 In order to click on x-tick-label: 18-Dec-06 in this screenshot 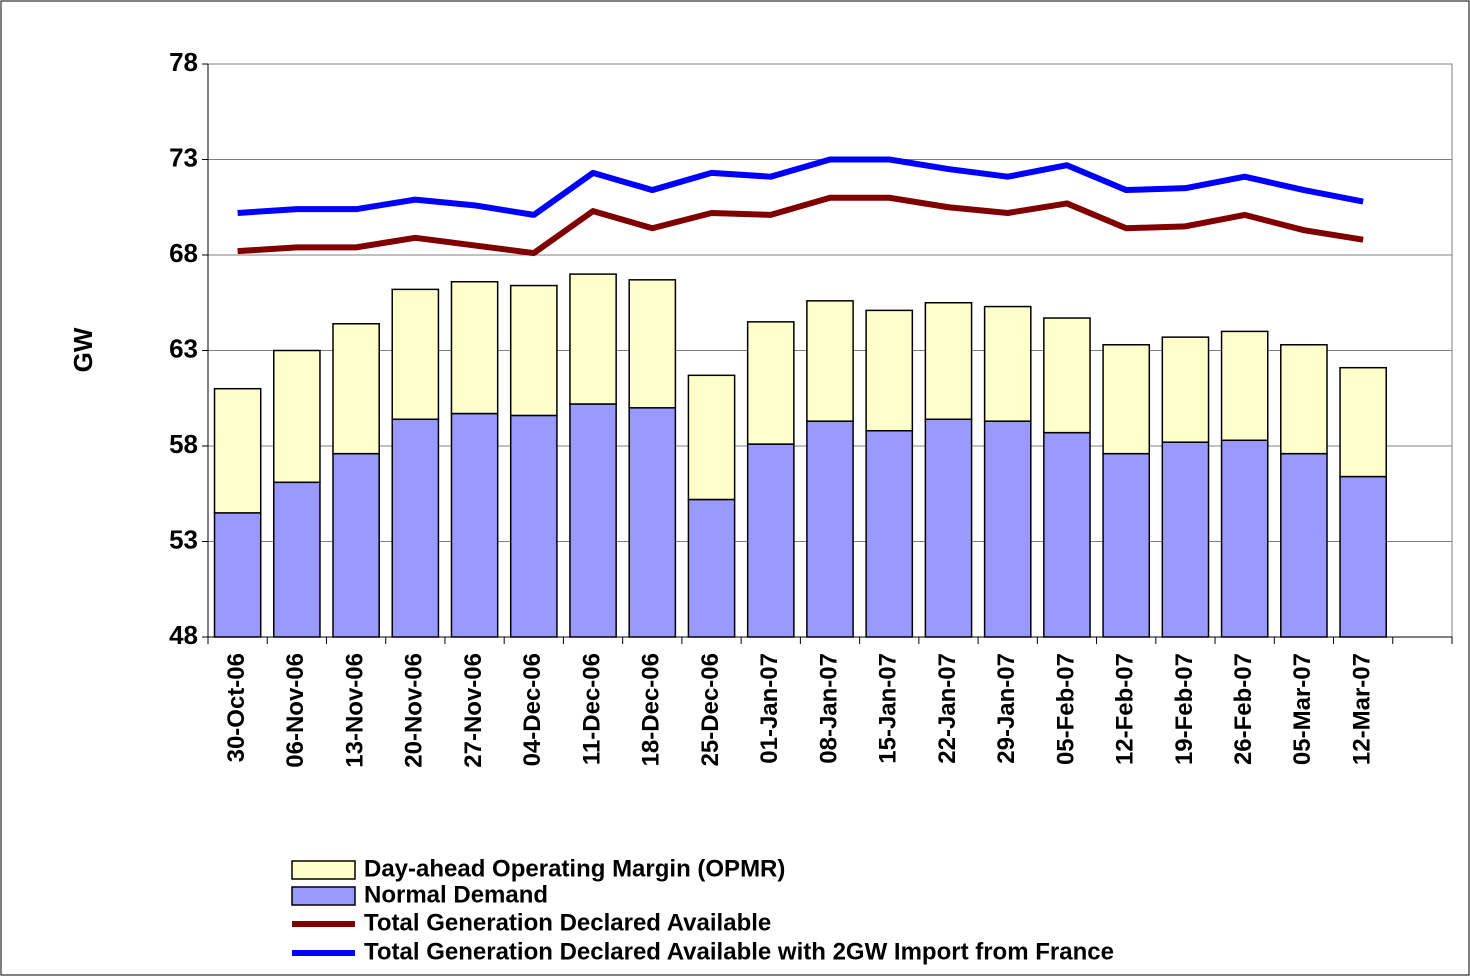, I will do `click(651, 709)`.